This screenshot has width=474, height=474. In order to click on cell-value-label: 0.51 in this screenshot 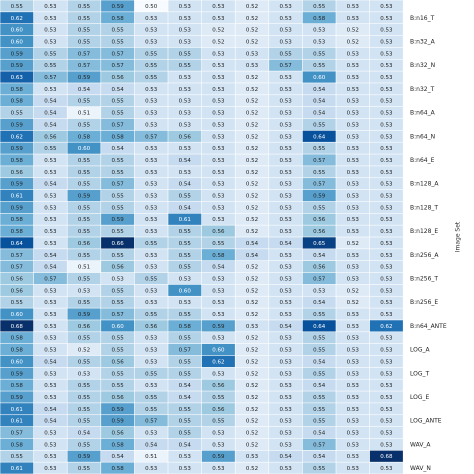, I will do `click(151, 457)`.